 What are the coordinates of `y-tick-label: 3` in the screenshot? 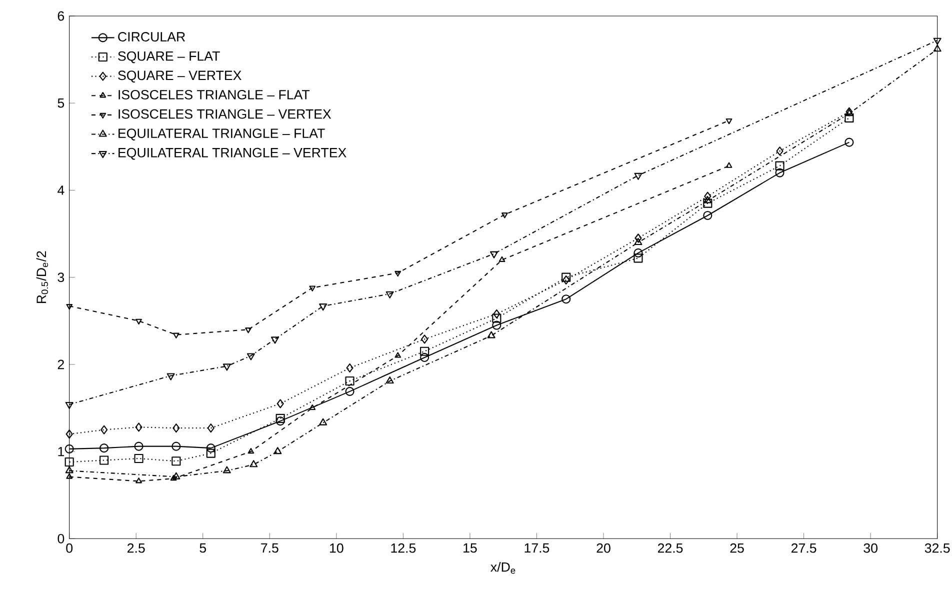 It's located at (61, 277).